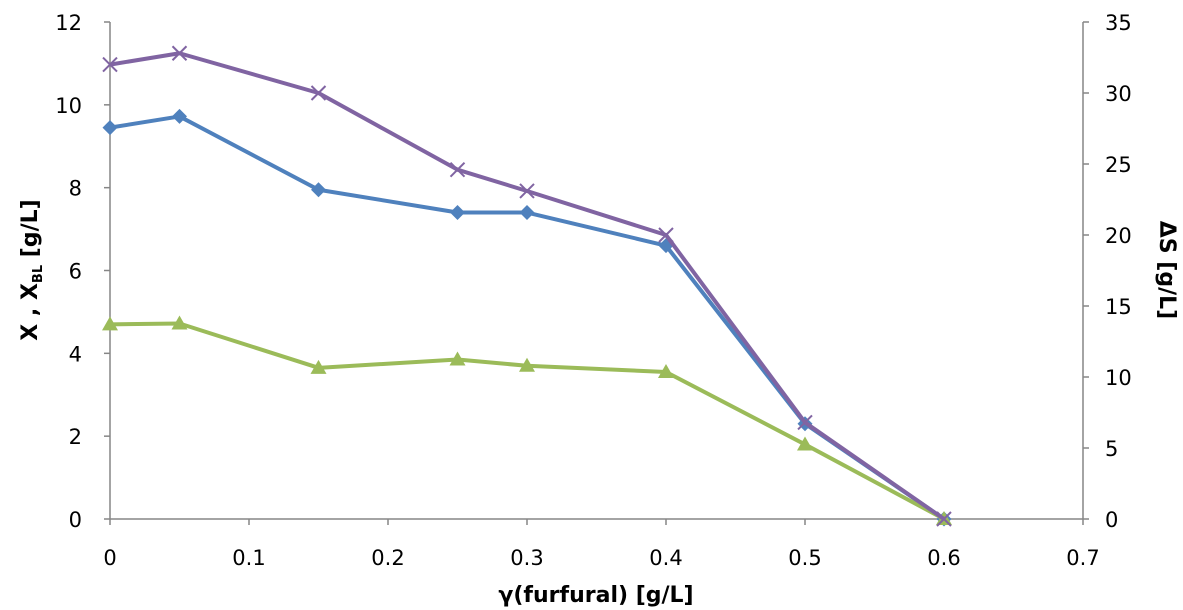 The width and height of the screenshot is (1183, 610). What do you see at coordinates (1118, 165) in the screenshot?
I see `y2-tick-label: 25` at bounding box center [1118, 165].